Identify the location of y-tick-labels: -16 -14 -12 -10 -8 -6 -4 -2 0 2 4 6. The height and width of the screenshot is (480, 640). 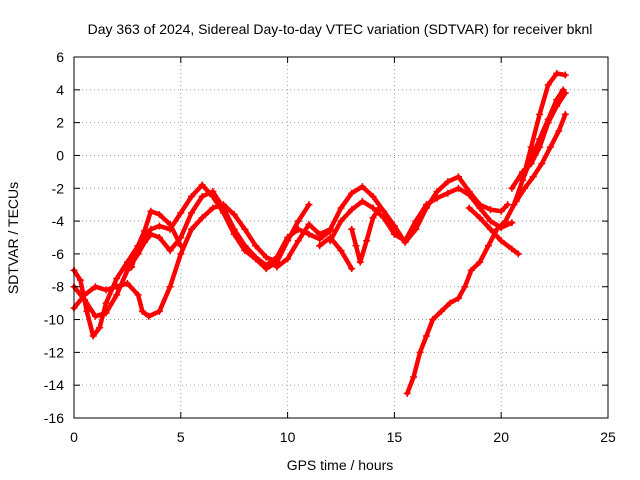
(54, 237).